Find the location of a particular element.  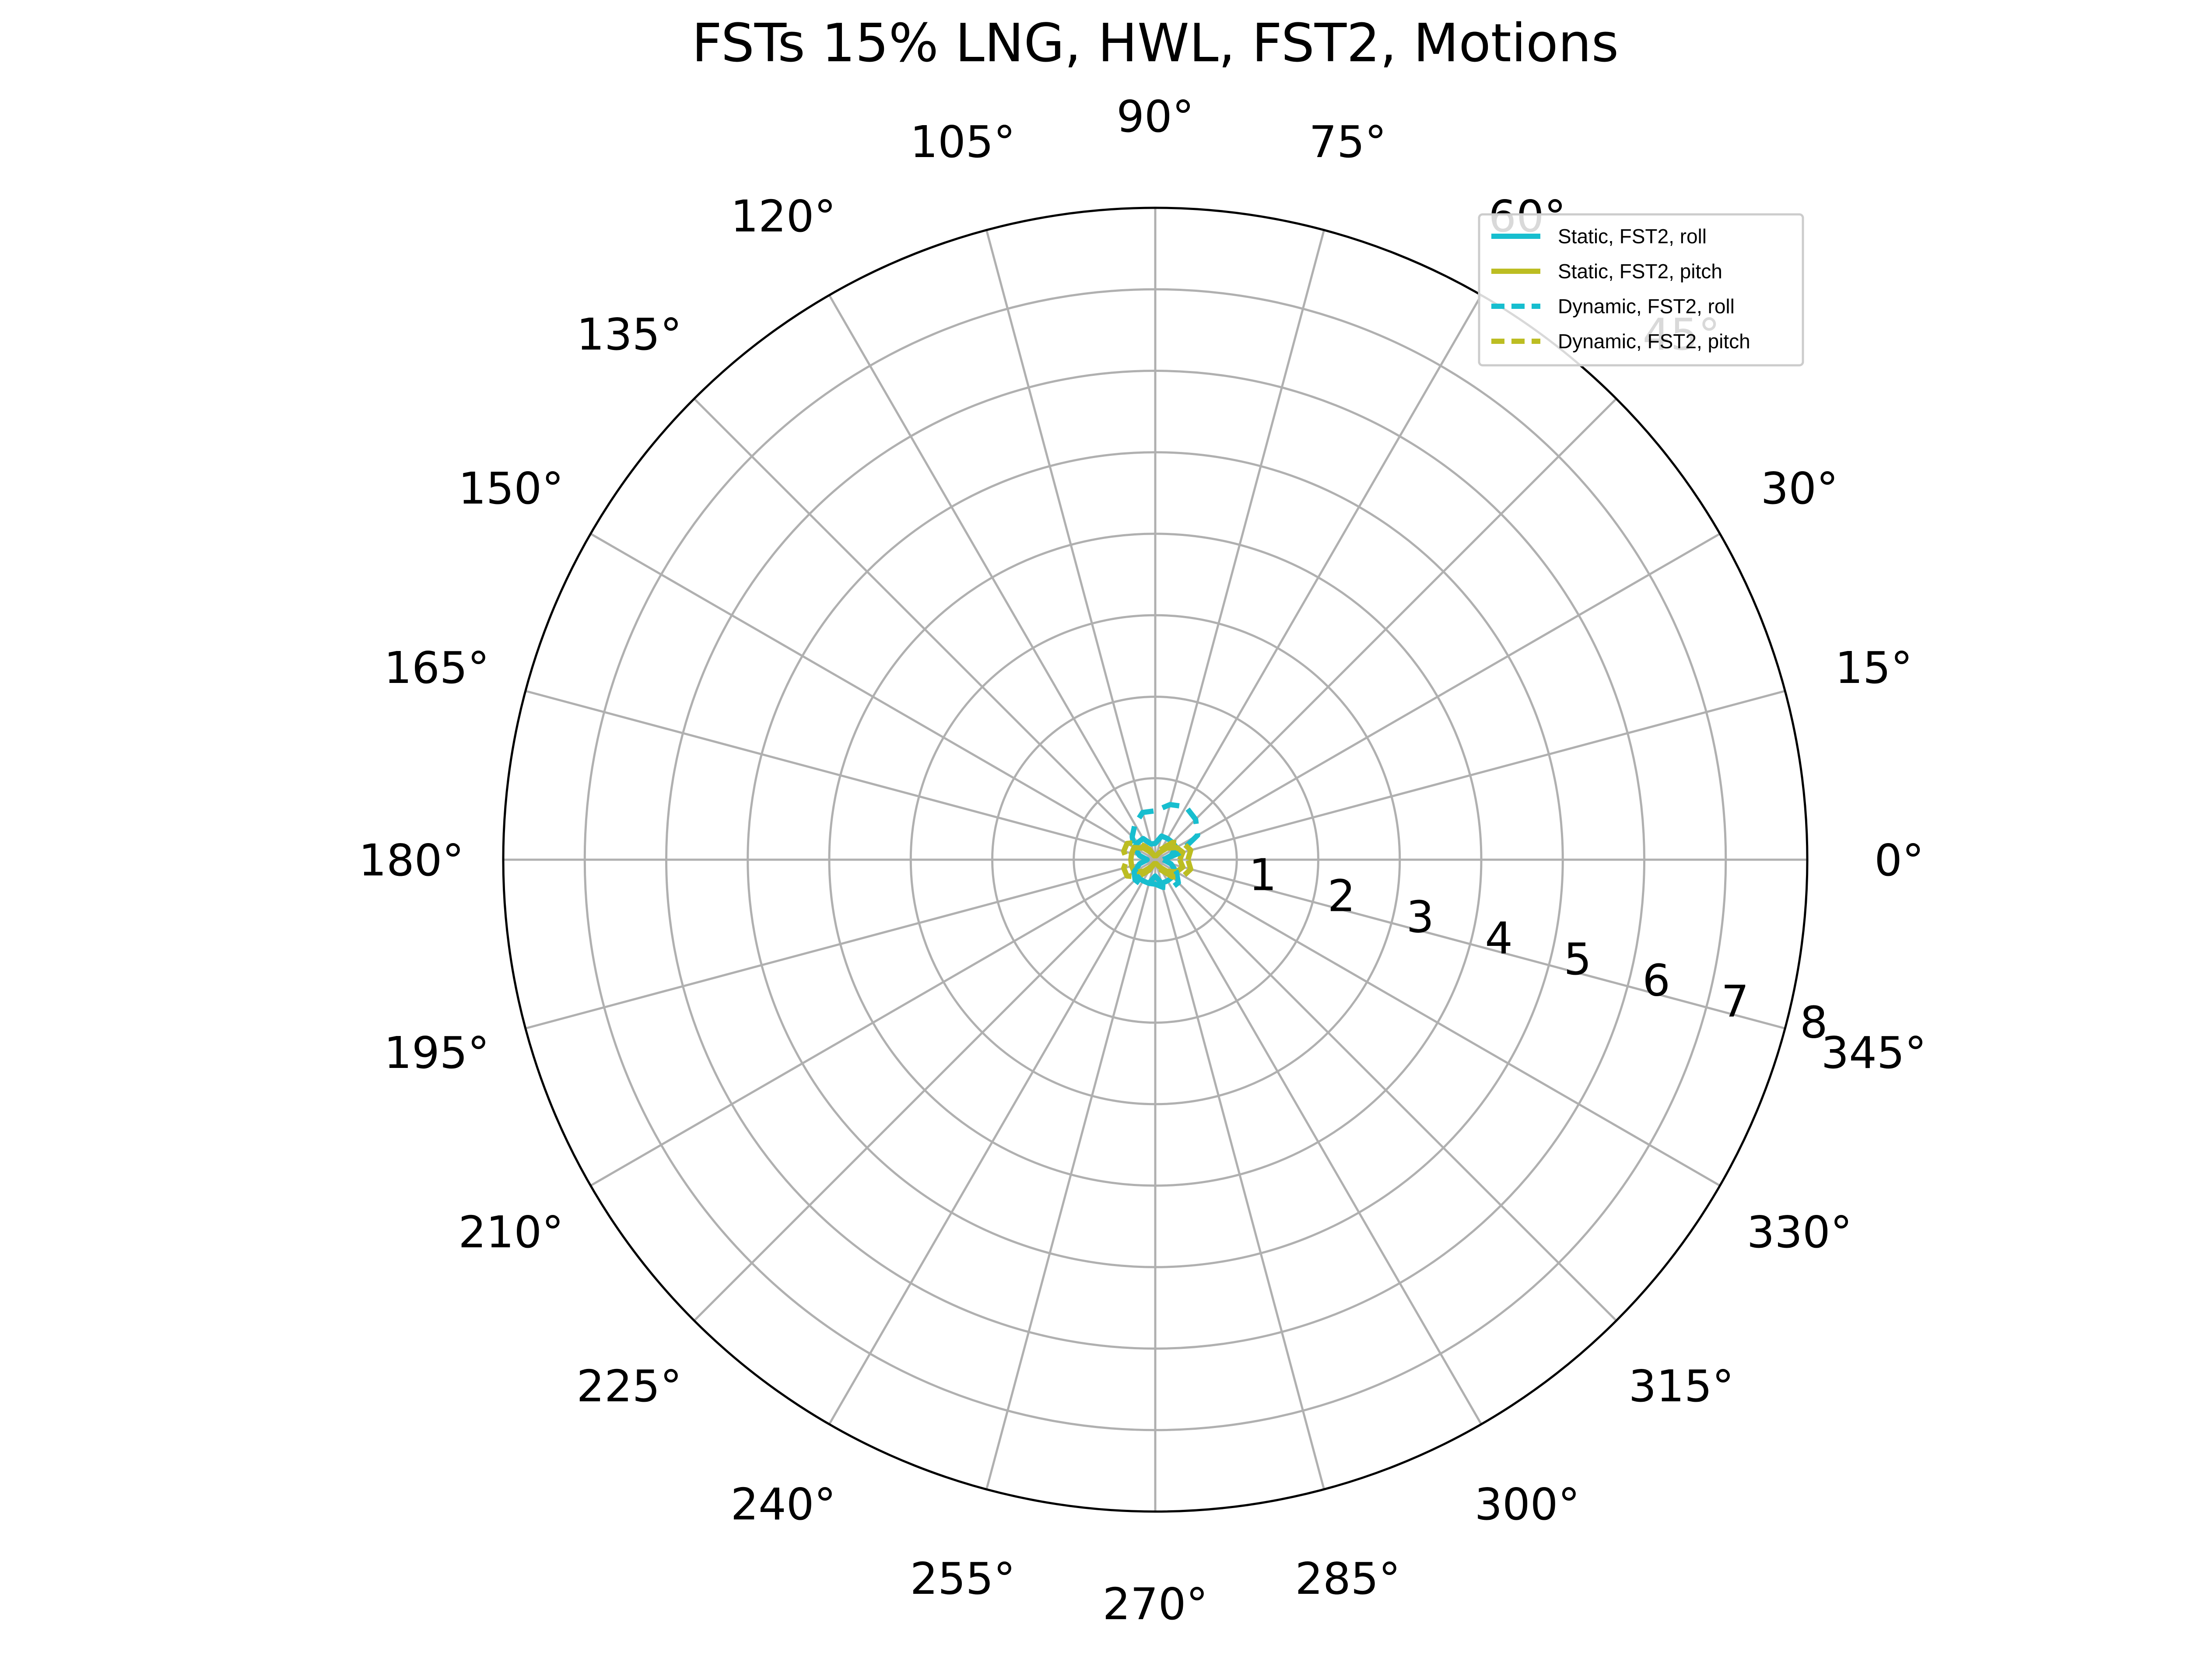

theta-tick-label: 285° is located at coordinates (1348, 1578).